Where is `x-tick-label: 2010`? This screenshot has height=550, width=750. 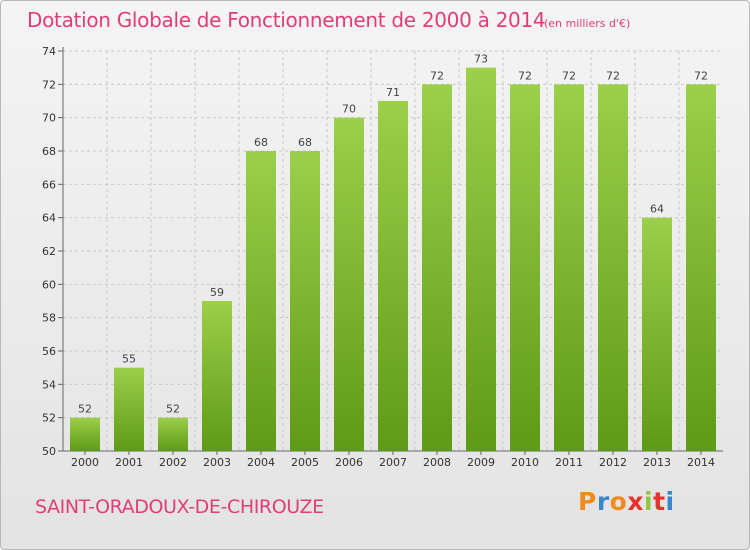 x-tick-label: 2010 is located at coordinates (525, 462).